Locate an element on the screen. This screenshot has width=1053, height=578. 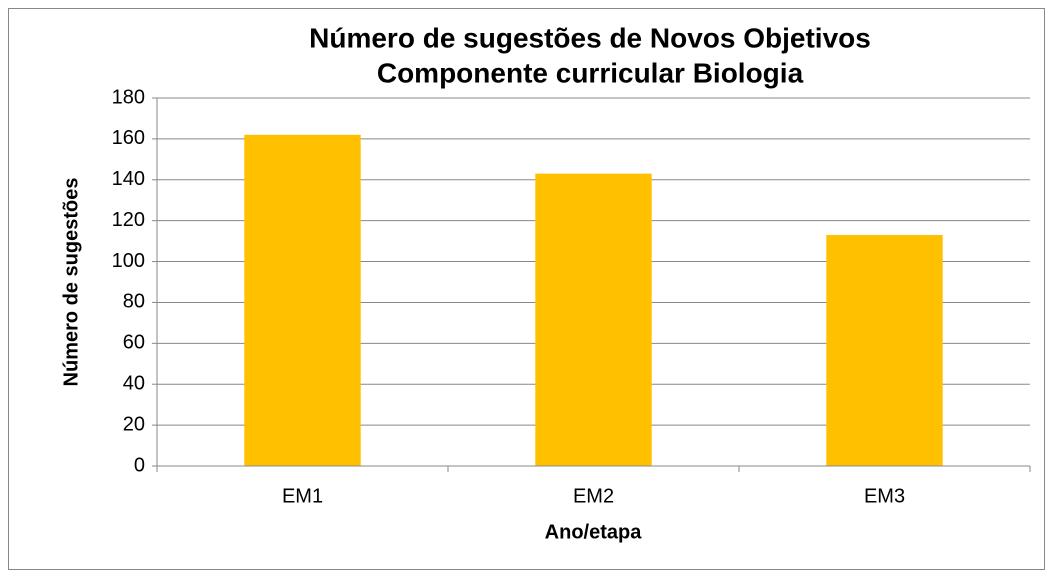
y-tick-label: 180 is located at coordinates (128, 97).